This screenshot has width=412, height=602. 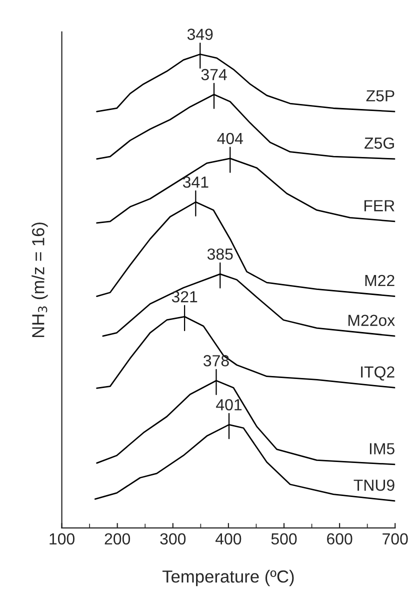 What do you see at coordinates (117, 539) in the screenshot?
I see `x-tick-label: 200` at bounding box center [117, 539].